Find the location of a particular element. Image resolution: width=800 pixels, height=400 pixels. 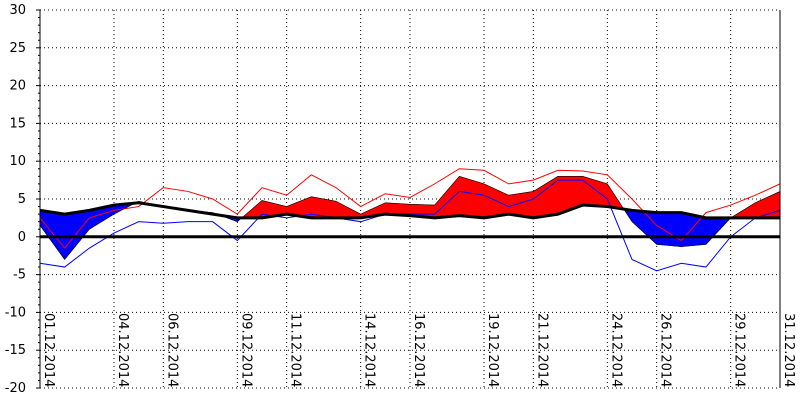

x-tick-label: 31.12.2014 is located at coordinates (788, 350).